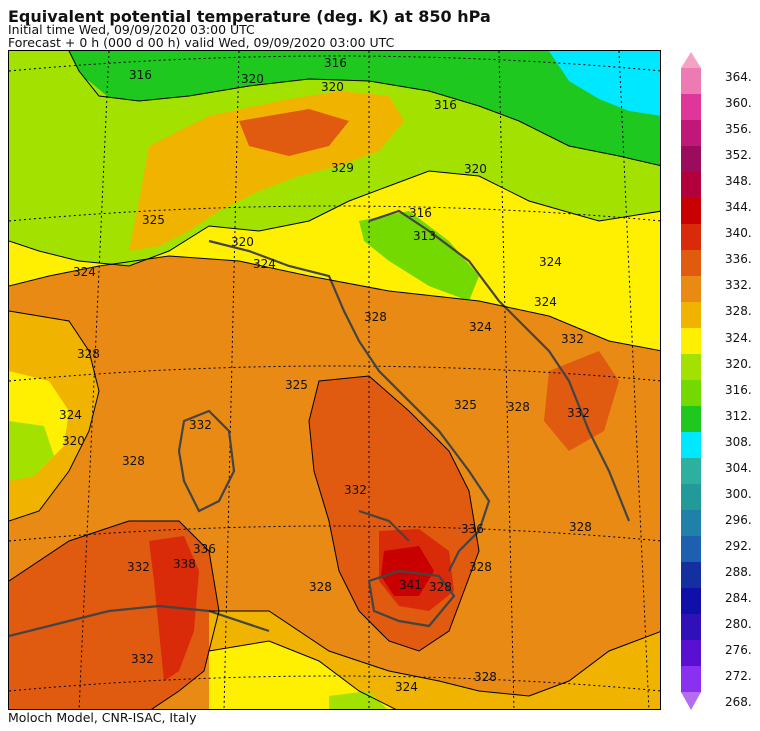  Describe the element at coordinates (302, 675) in the screenshot. I see `field-320-south` at that location.